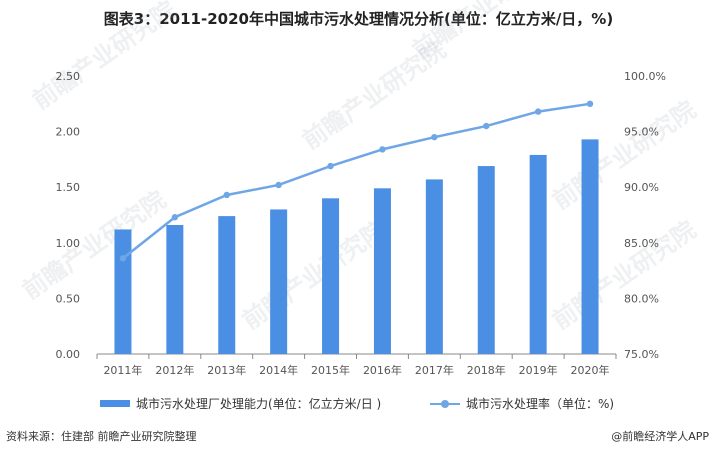 This screenshot has width=717, height=455. Describe the element at coordinates (645, 76) in the screenshot. I see `y-right-tick-label: 100.0%` at that location.